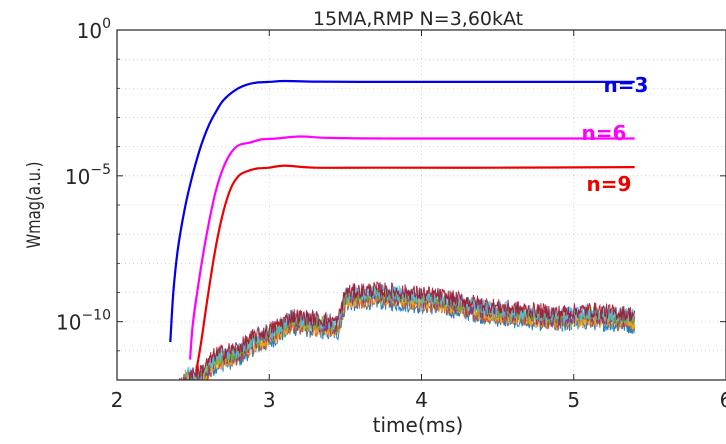 This screenshot has width=726, height=444. Describe the element at coordinates (83, 321) in the screenshot. I see `y-tick-label: 10⁻¹⁰` at that location.